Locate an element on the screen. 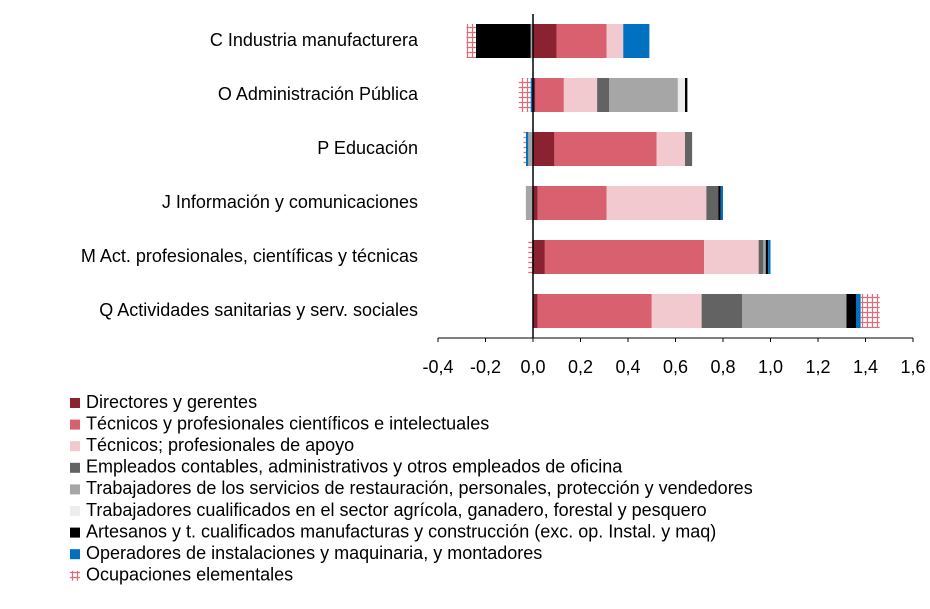  x-tick-label: 0,6 is located at coordinates (675, 367).